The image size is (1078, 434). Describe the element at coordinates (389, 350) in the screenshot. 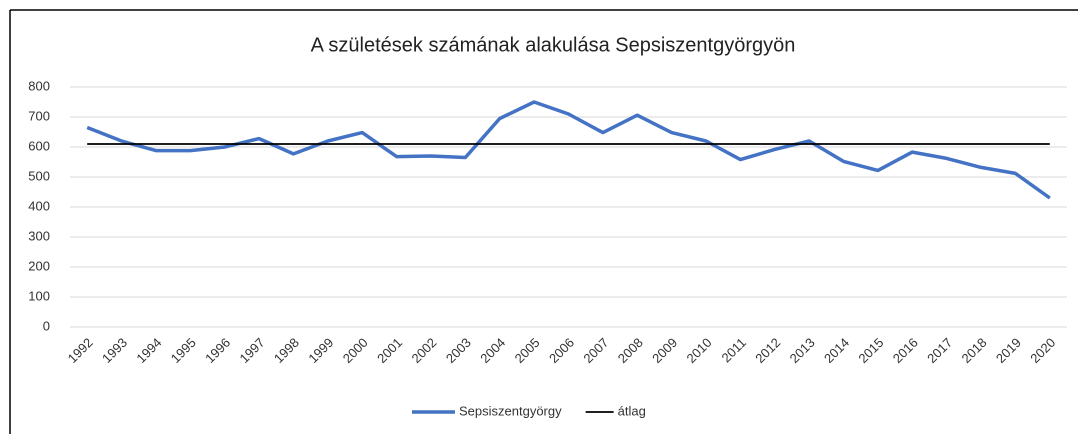

I see `x-tick-label: 2001` at that location.